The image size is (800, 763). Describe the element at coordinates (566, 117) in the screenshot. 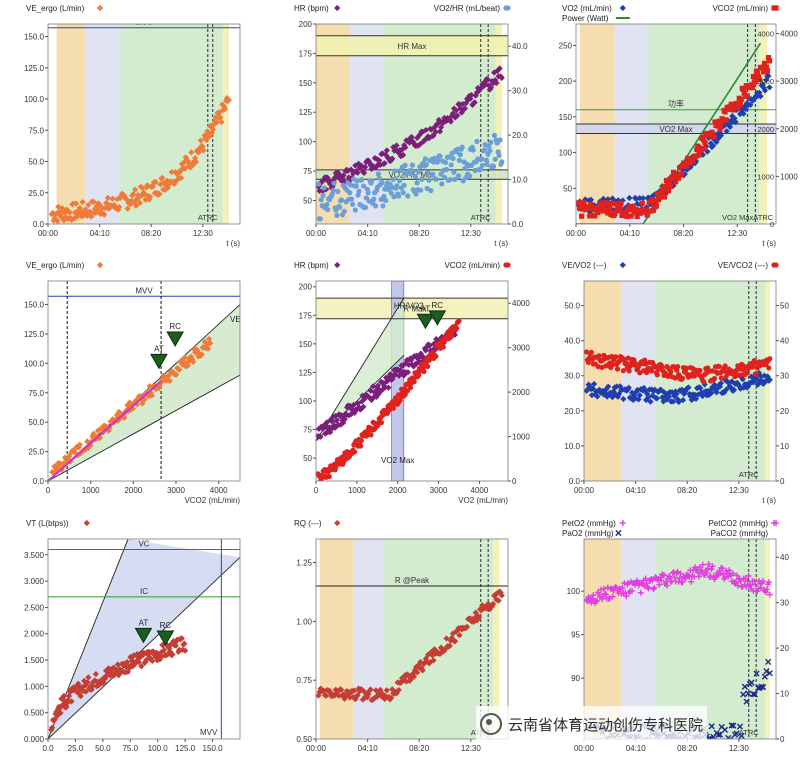

I see `y-tick-label: 150` at that location.